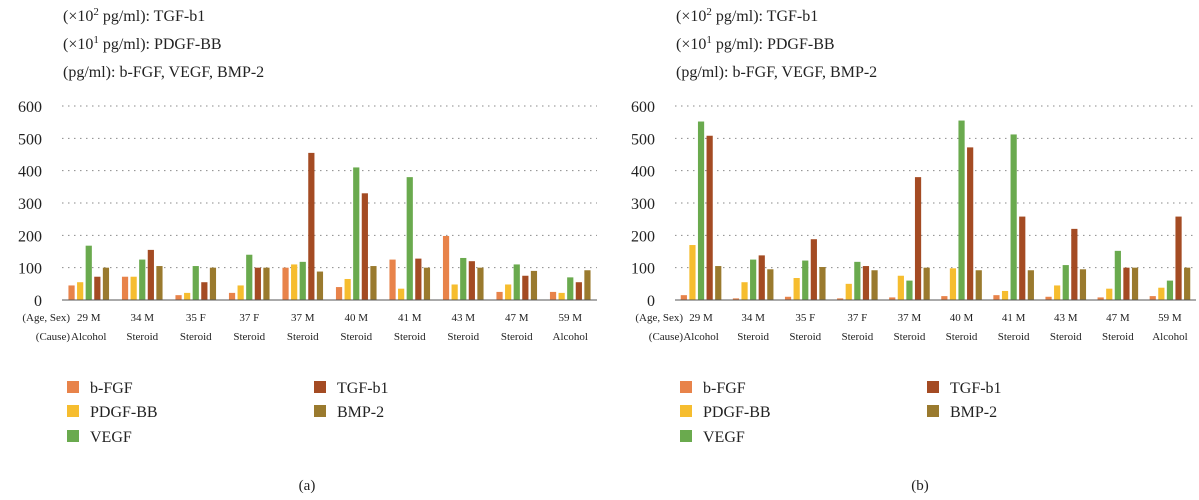  I want to click on x-tick-label-age-sex: 34 M, so click(753, 318).